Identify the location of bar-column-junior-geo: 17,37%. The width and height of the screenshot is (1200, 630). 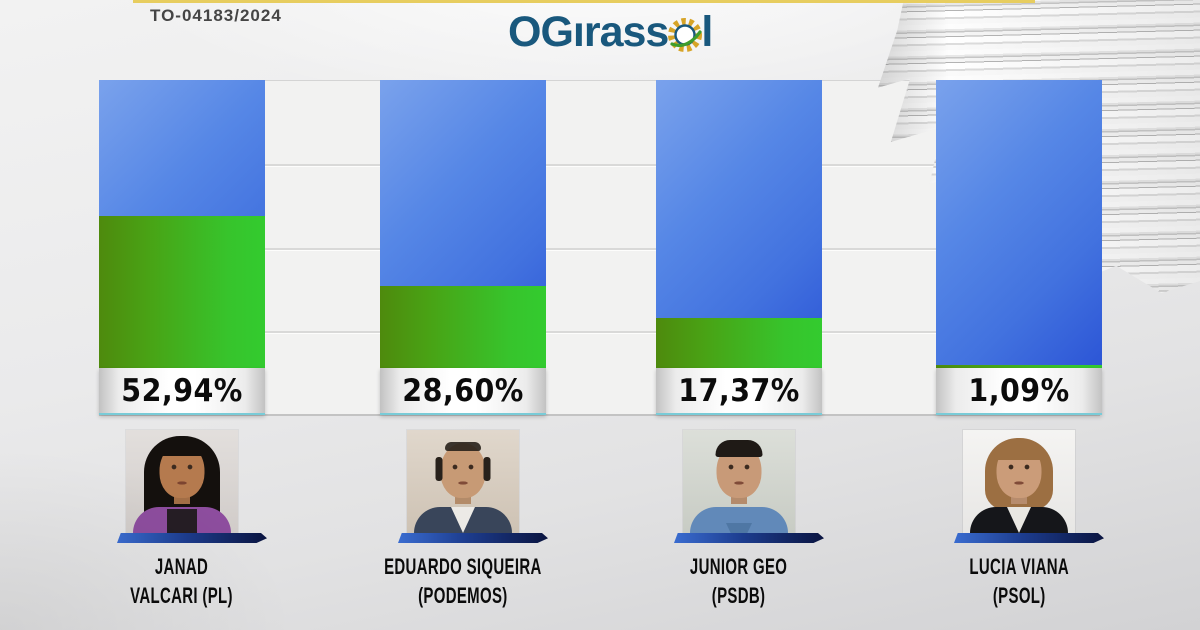
(739, 247).